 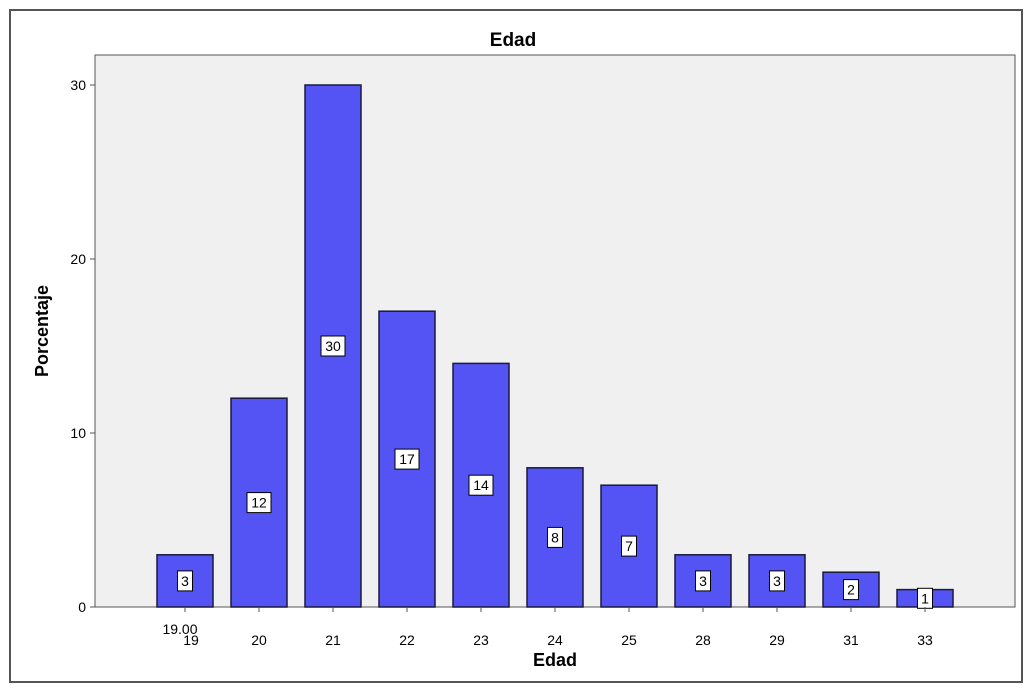 I want to click on y-axis-label: Porcentaje, so click(x=42, y=331).